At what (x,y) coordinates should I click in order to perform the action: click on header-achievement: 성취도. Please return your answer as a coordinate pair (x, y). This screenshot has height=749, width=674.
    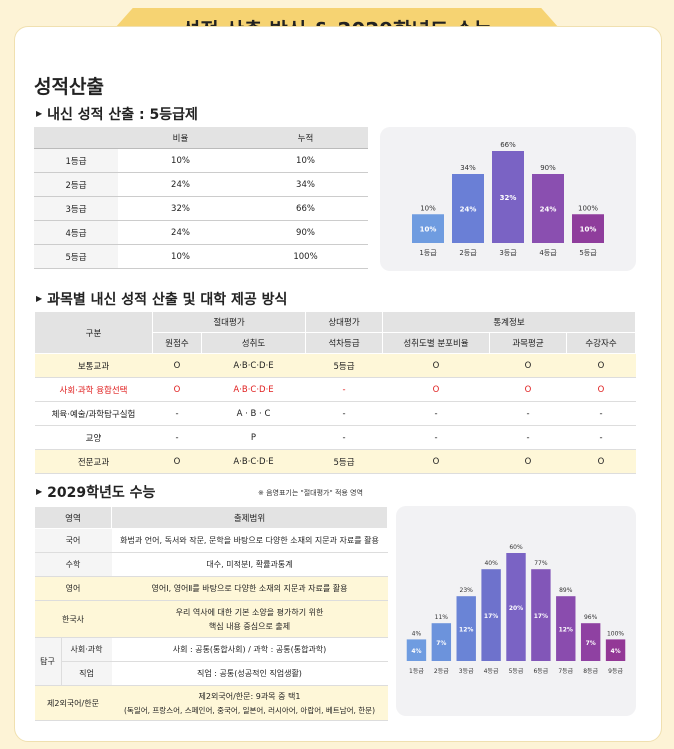
    Looking at the image, I should click on (253, 343).